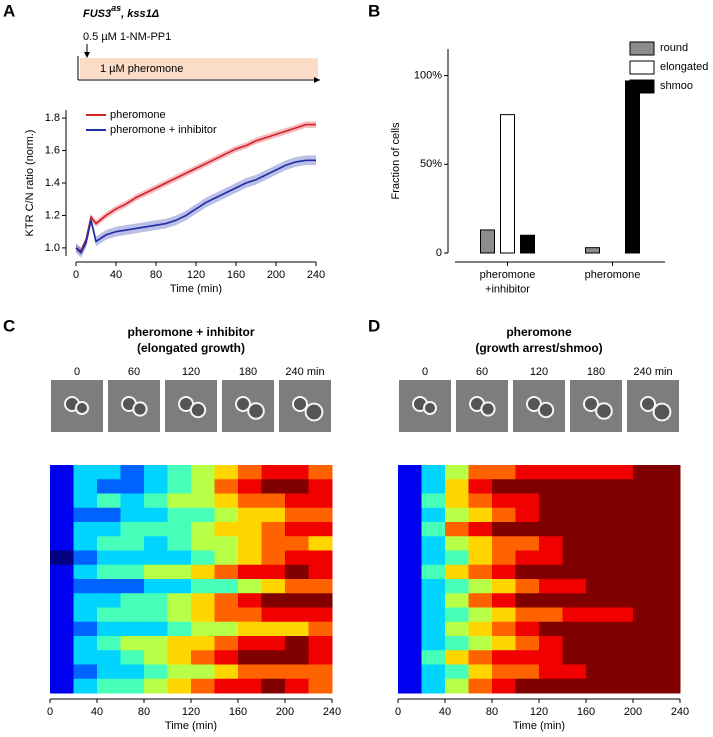 This screenshot has height=737, width=713. What do you see at coordinates (196, 206) in the screenshot?
I see `error-band` at bounding box center [196, 206].